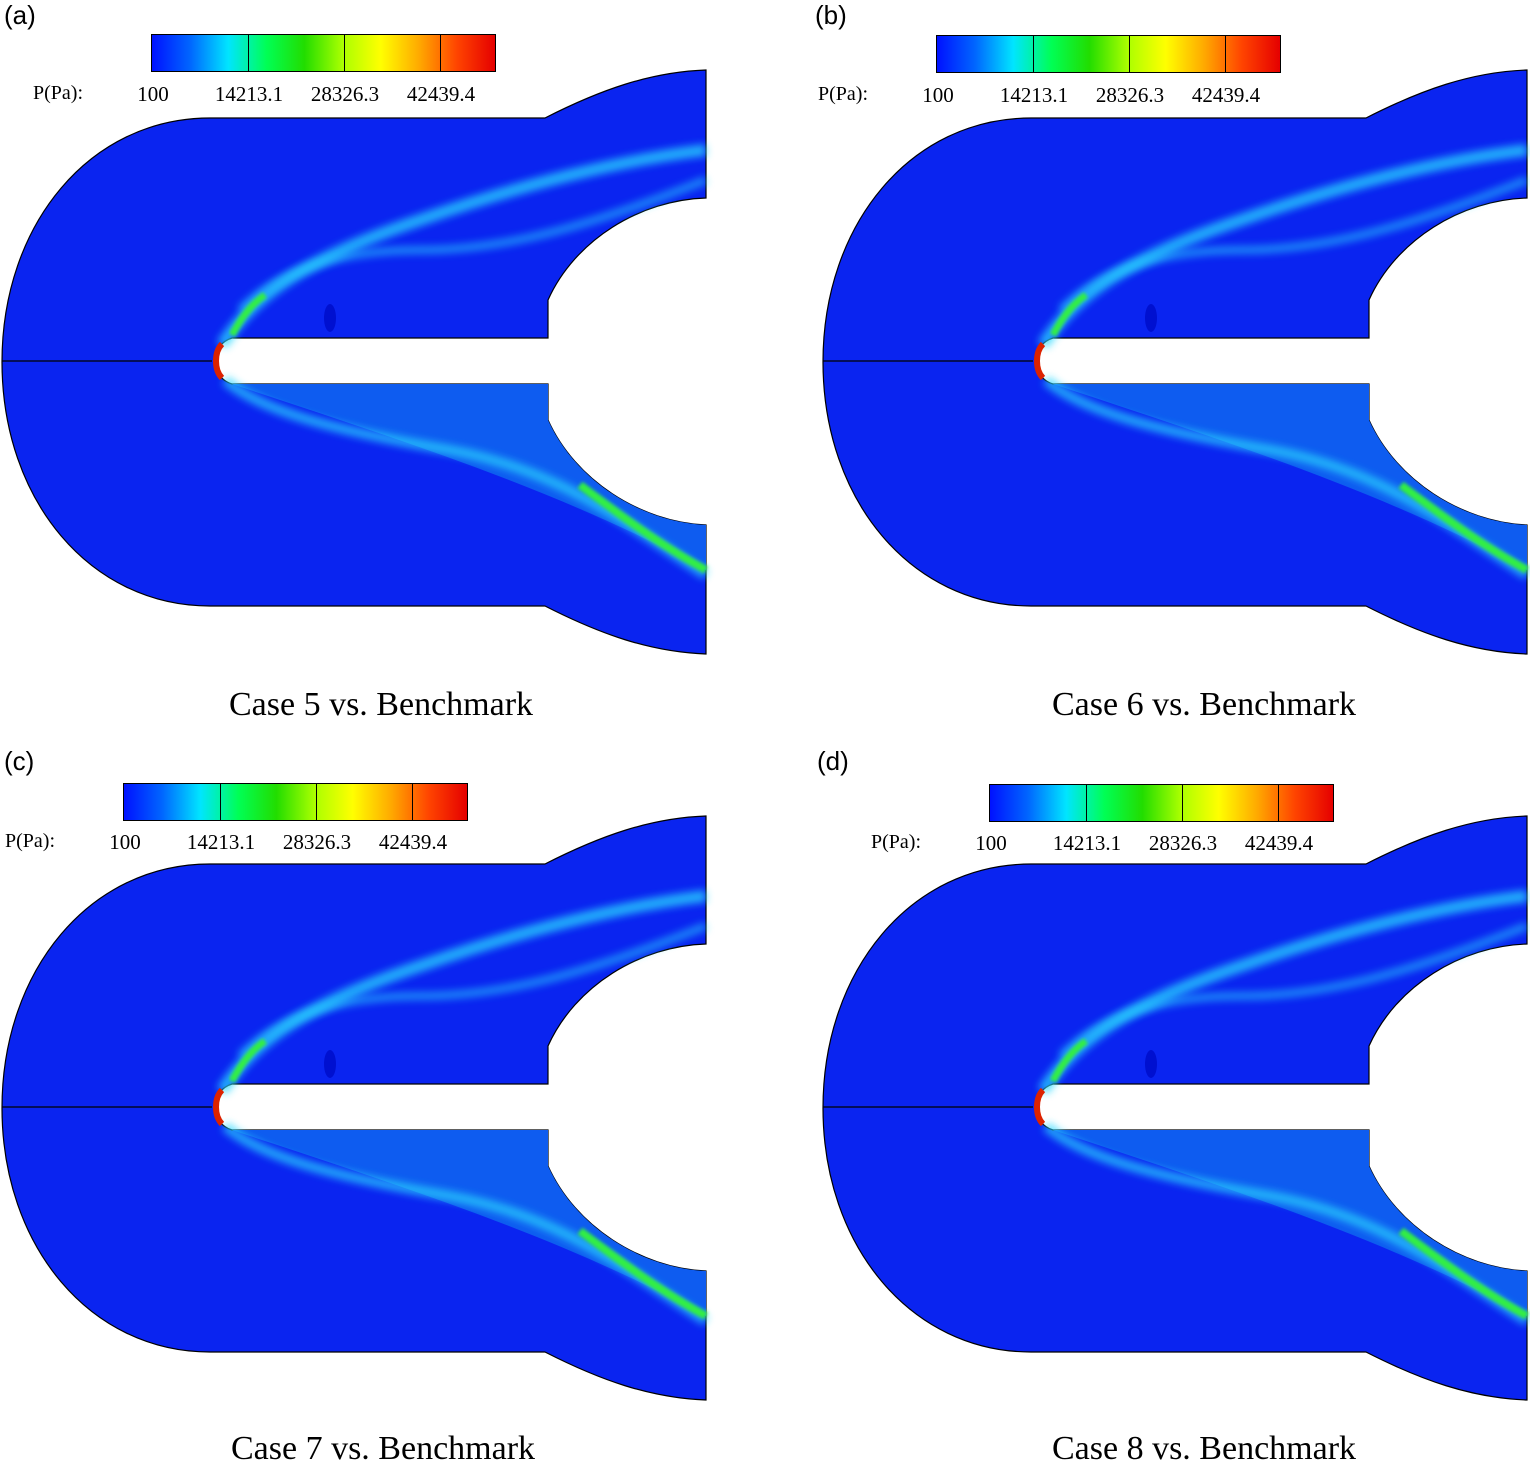 The image size is (1530, 1468). Describe the element at coordinates (383, 1448) in the screenshot. I see `panel-caption: Case 7 vs. Benchmark` at that location.